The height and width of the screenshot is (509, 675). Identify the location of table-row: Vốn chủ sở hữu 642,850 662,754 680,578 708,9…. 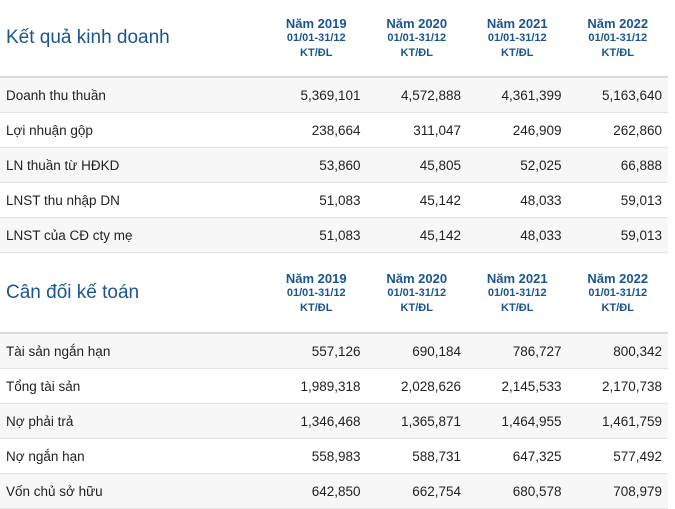
(334, 491).